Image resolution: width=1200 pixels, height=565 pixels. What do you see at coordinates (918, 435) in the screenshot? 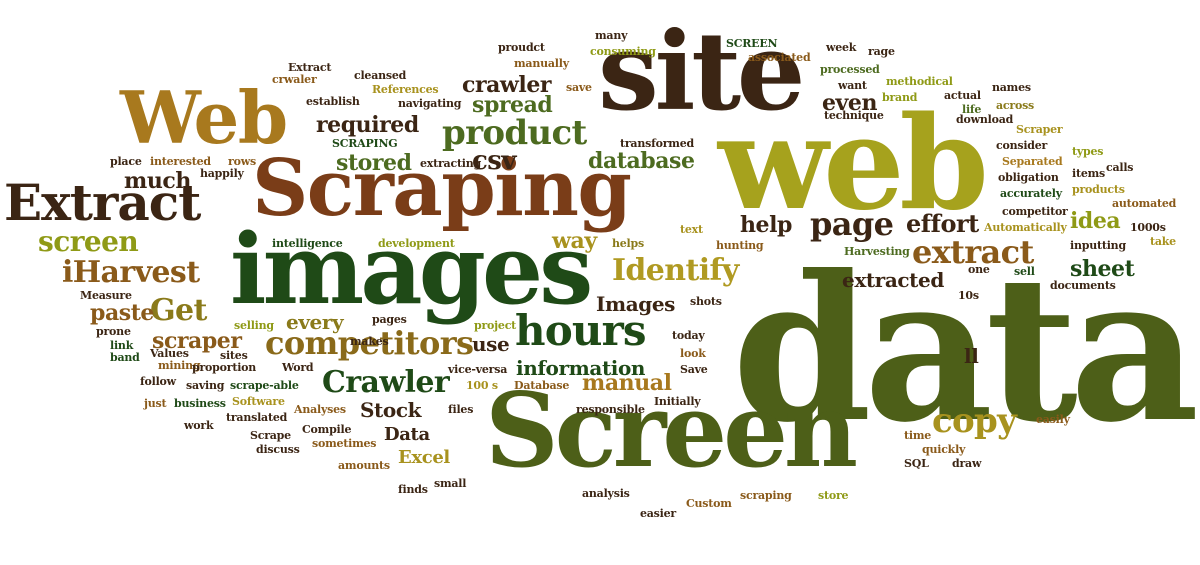
I see `word: time` at bounding box center [918, 435].